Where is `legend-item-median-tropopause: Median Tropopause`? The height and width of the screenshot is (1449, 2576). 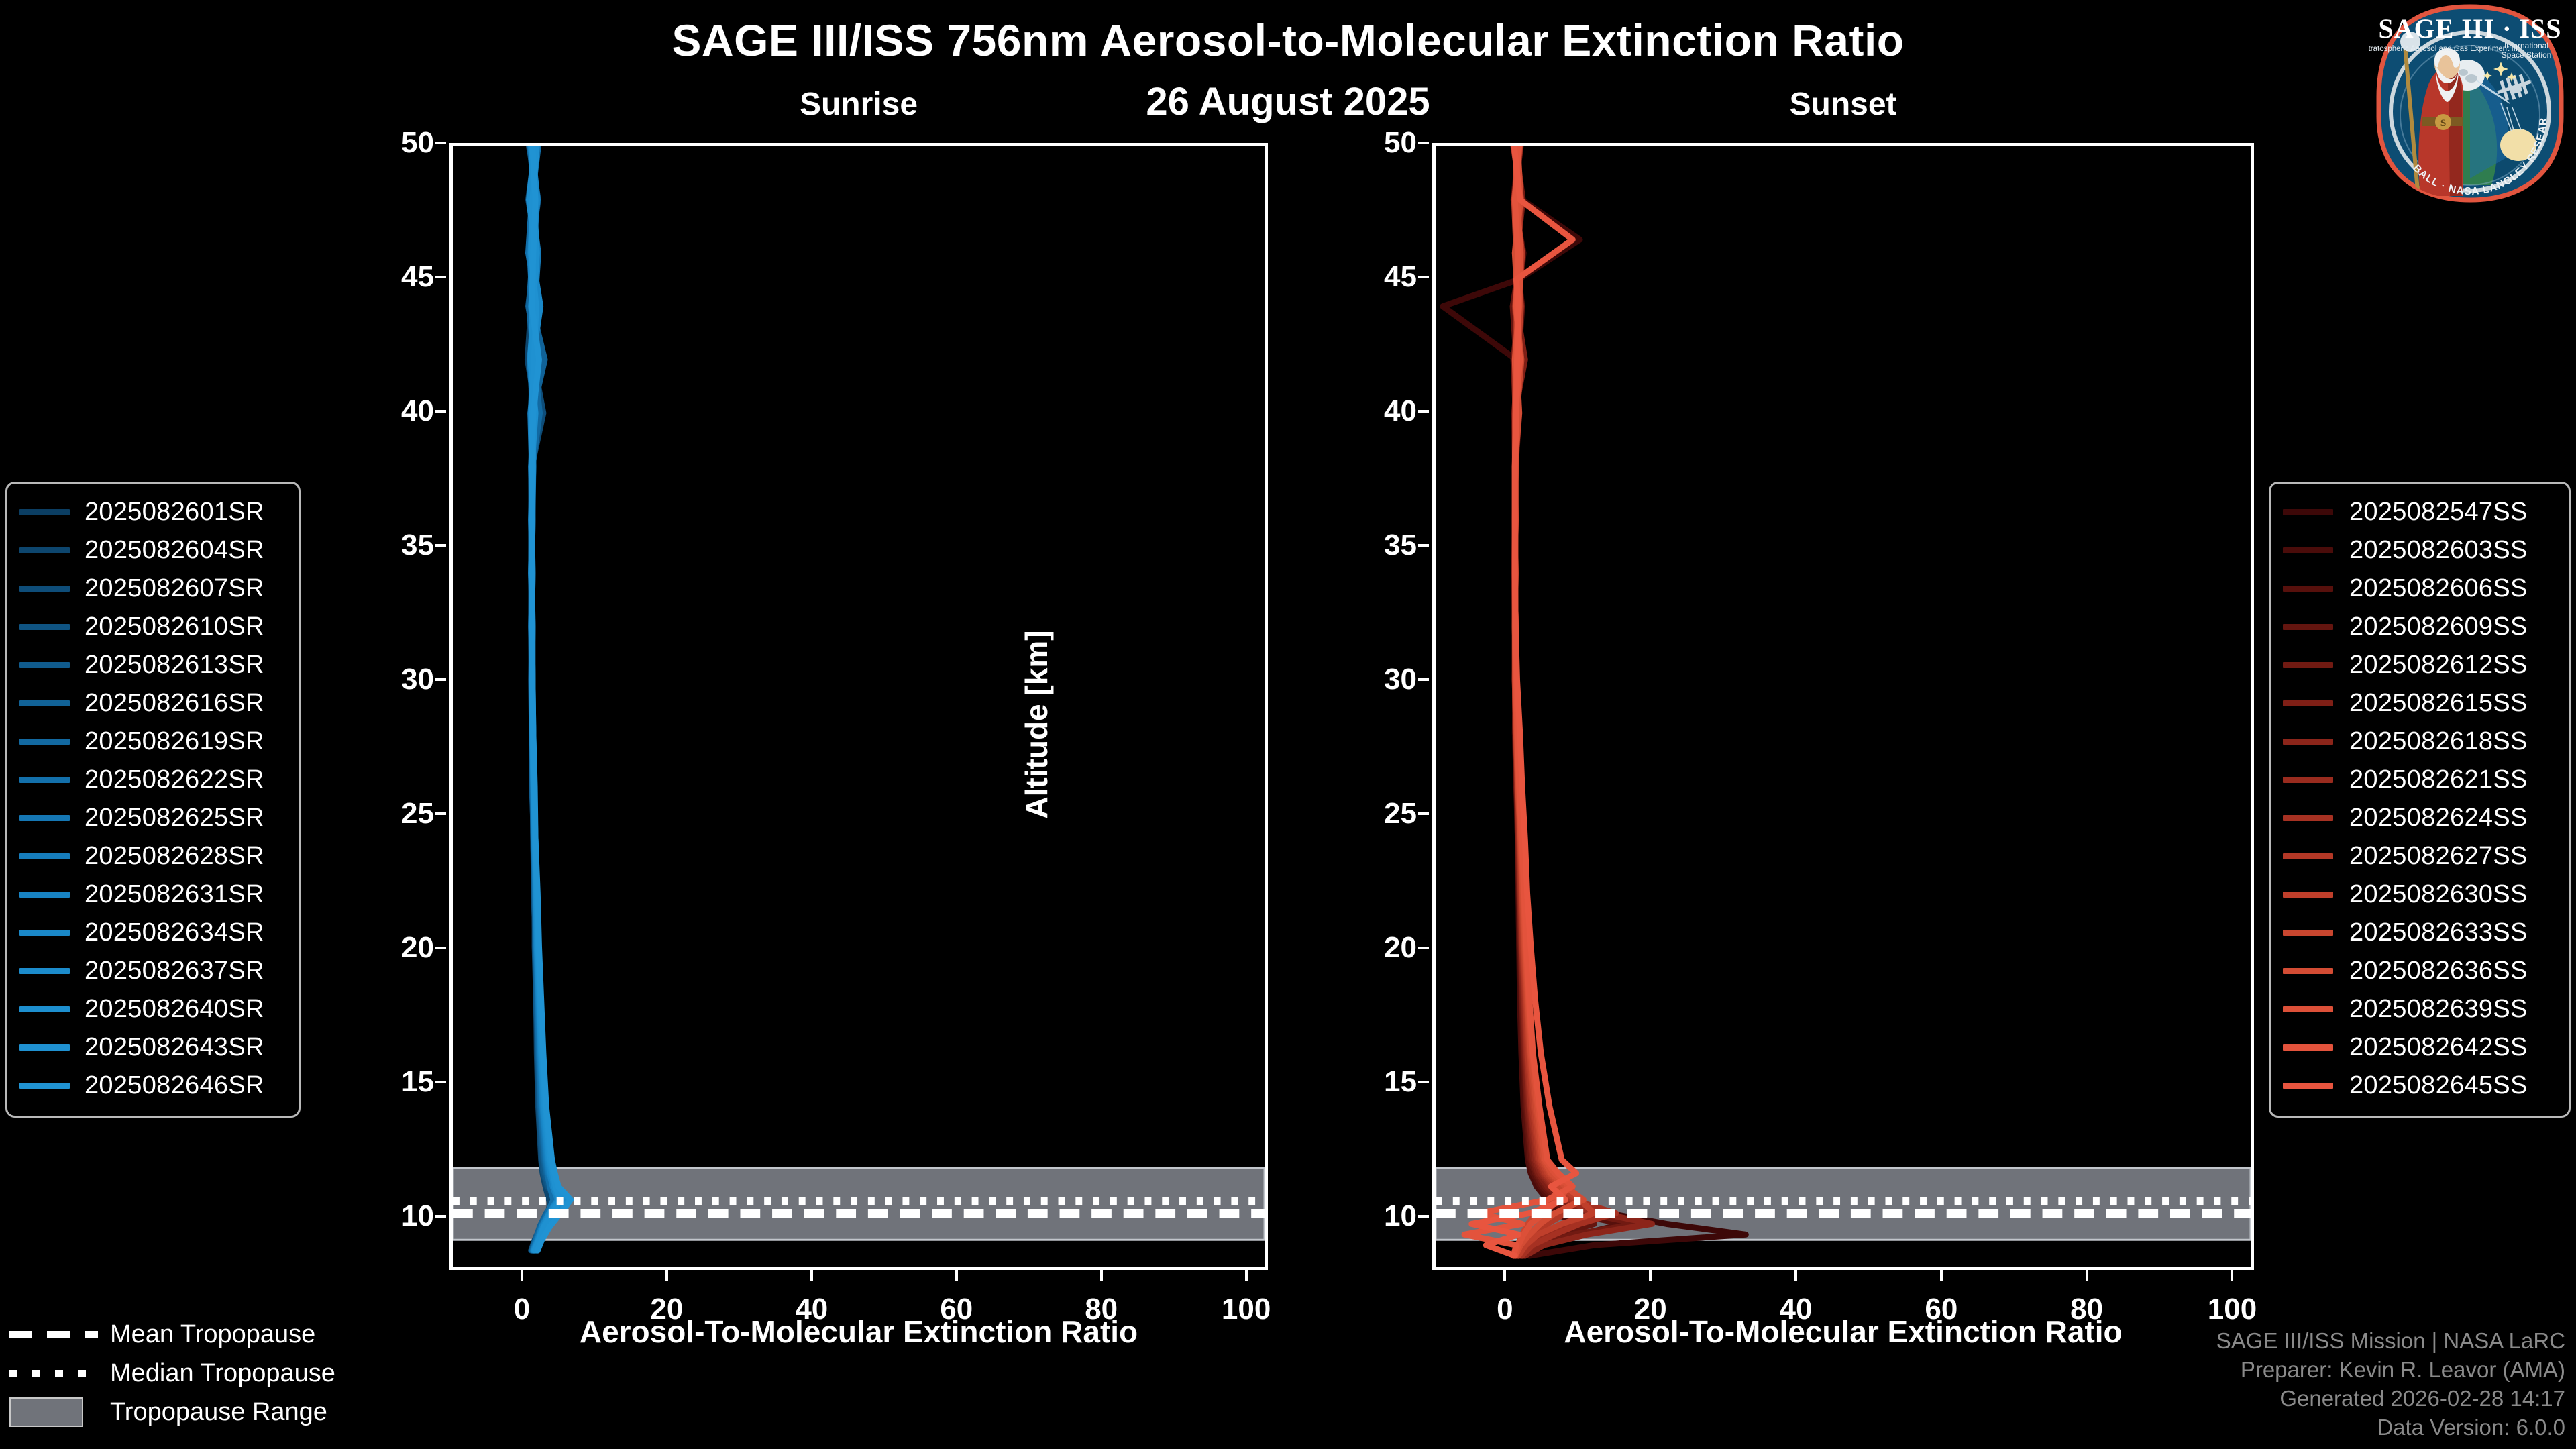
legend-item-median-tropopause: Median Tropopause is located at coordinates (217, 1373).